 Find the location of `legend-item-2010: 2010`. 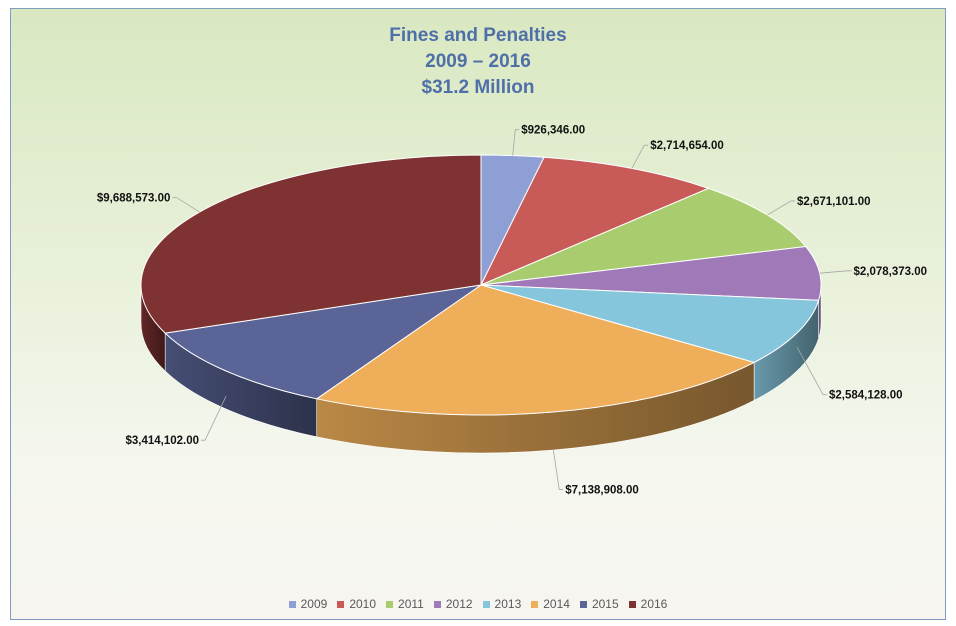

legend-item-2010: 2010 is located at coordinates (356, 604).